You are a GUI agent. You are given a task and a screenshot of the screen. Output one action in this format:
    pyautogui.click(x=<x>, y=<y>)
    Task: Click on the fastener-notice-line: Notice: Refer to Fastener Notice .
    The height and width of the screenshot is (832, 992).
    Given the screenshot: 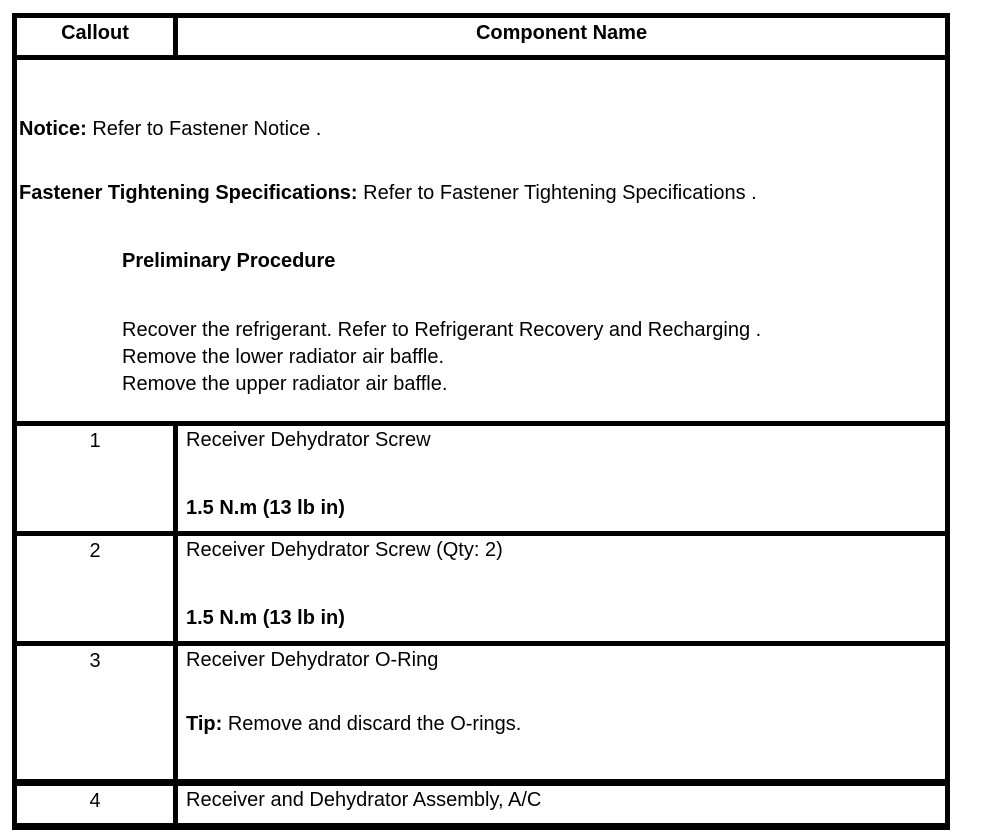 What is the action you would take?
    pyautogui.click(x=479, y=129)
    